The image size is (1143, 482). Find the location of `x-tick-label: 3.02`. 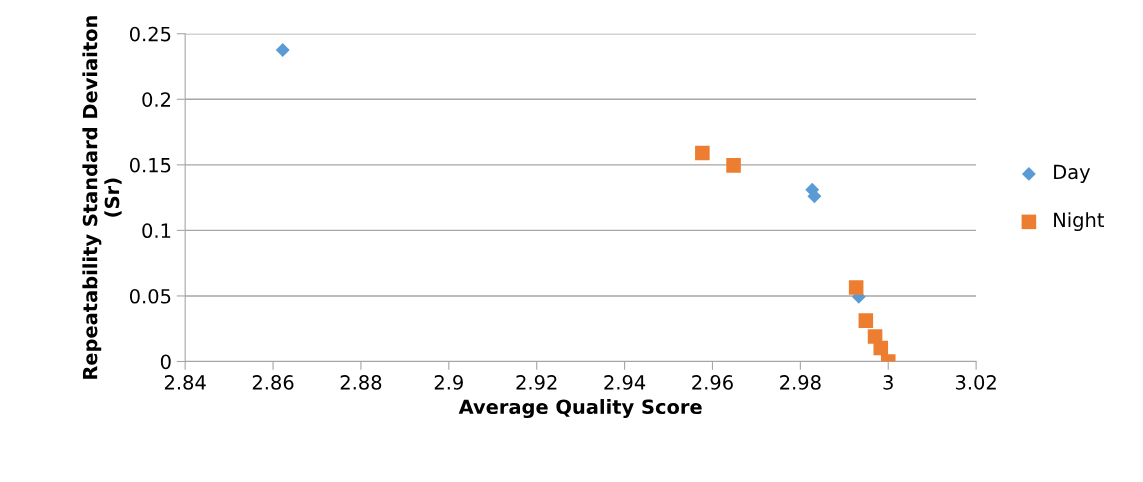

x-tick-label: 3.02 is located at coordinates (975, 382).